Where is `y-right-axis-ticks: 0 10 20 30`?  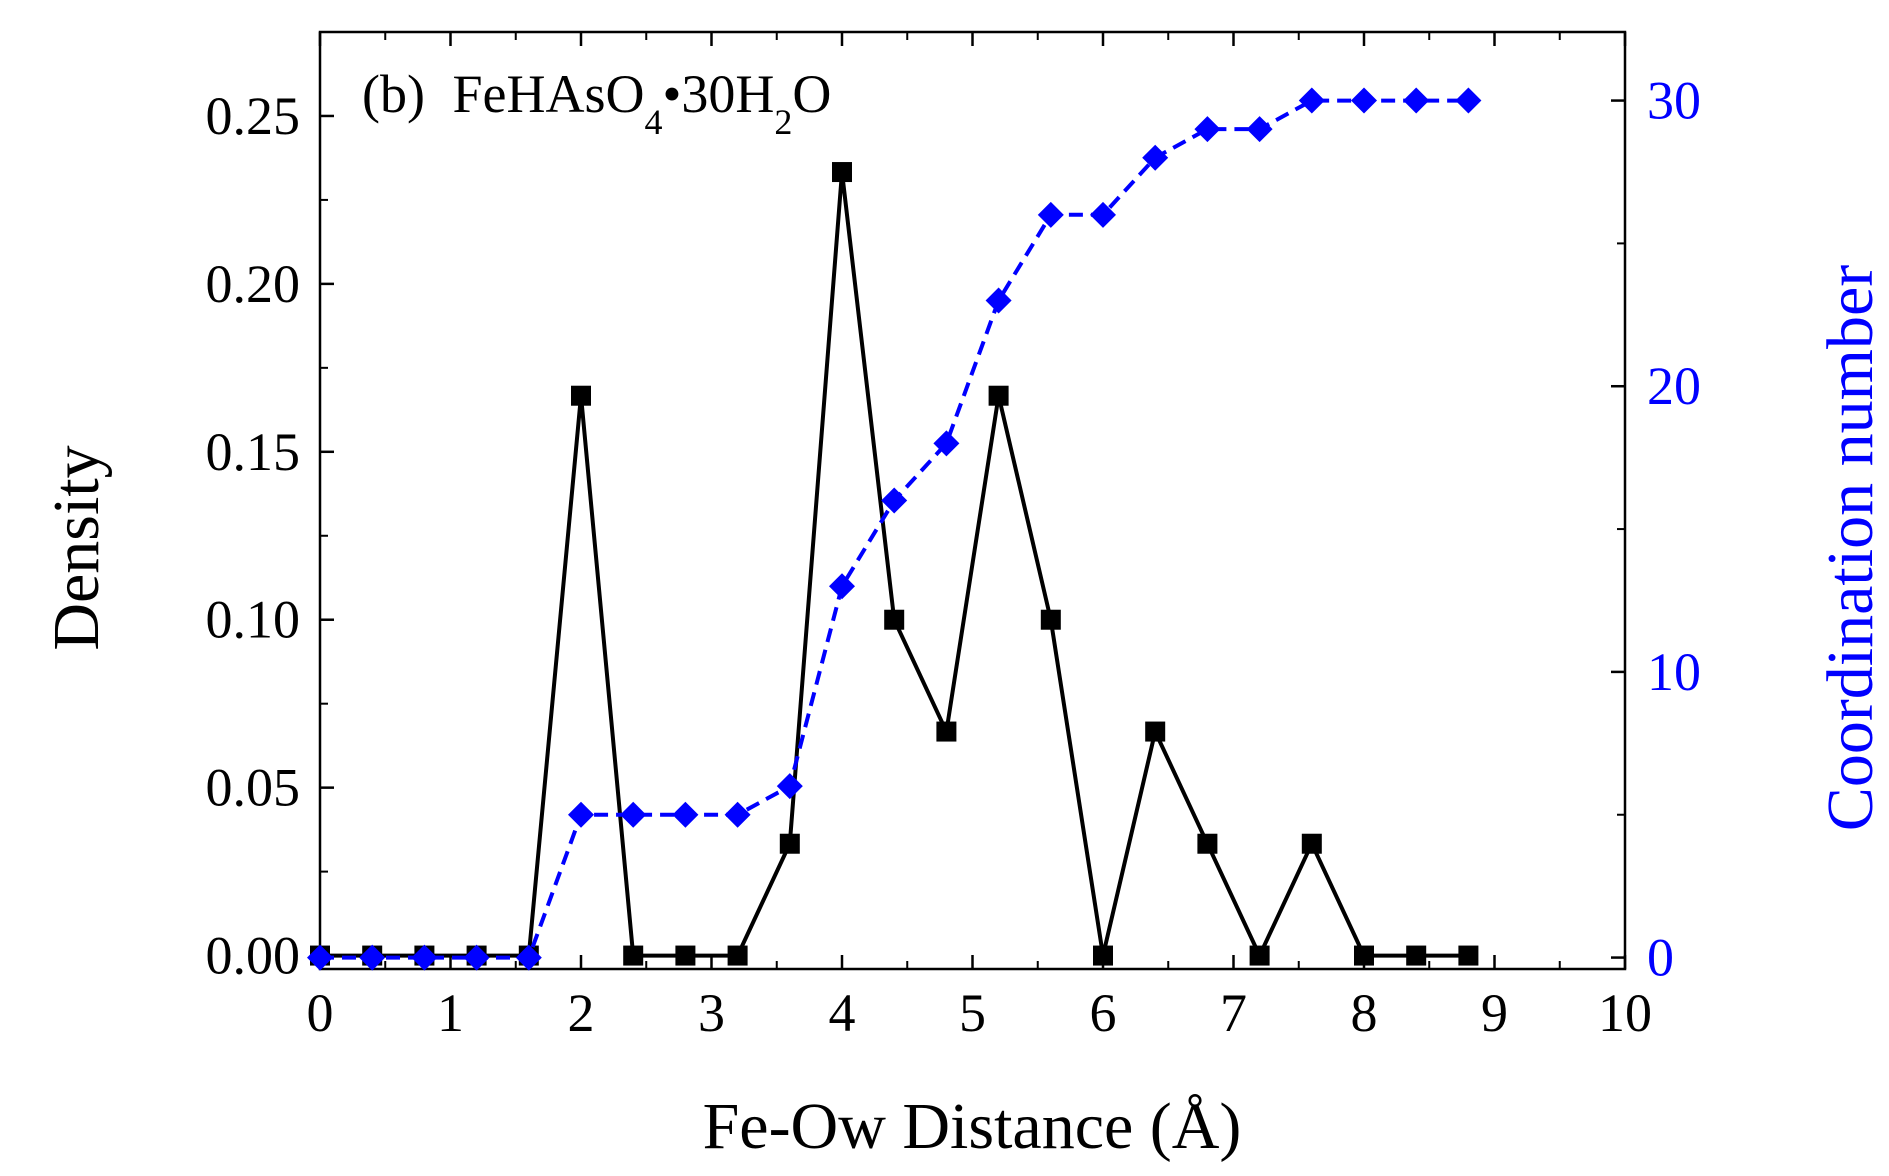 y-right-axis-ticks: 0 10 20 30 is located at coordinates (1656, 529).